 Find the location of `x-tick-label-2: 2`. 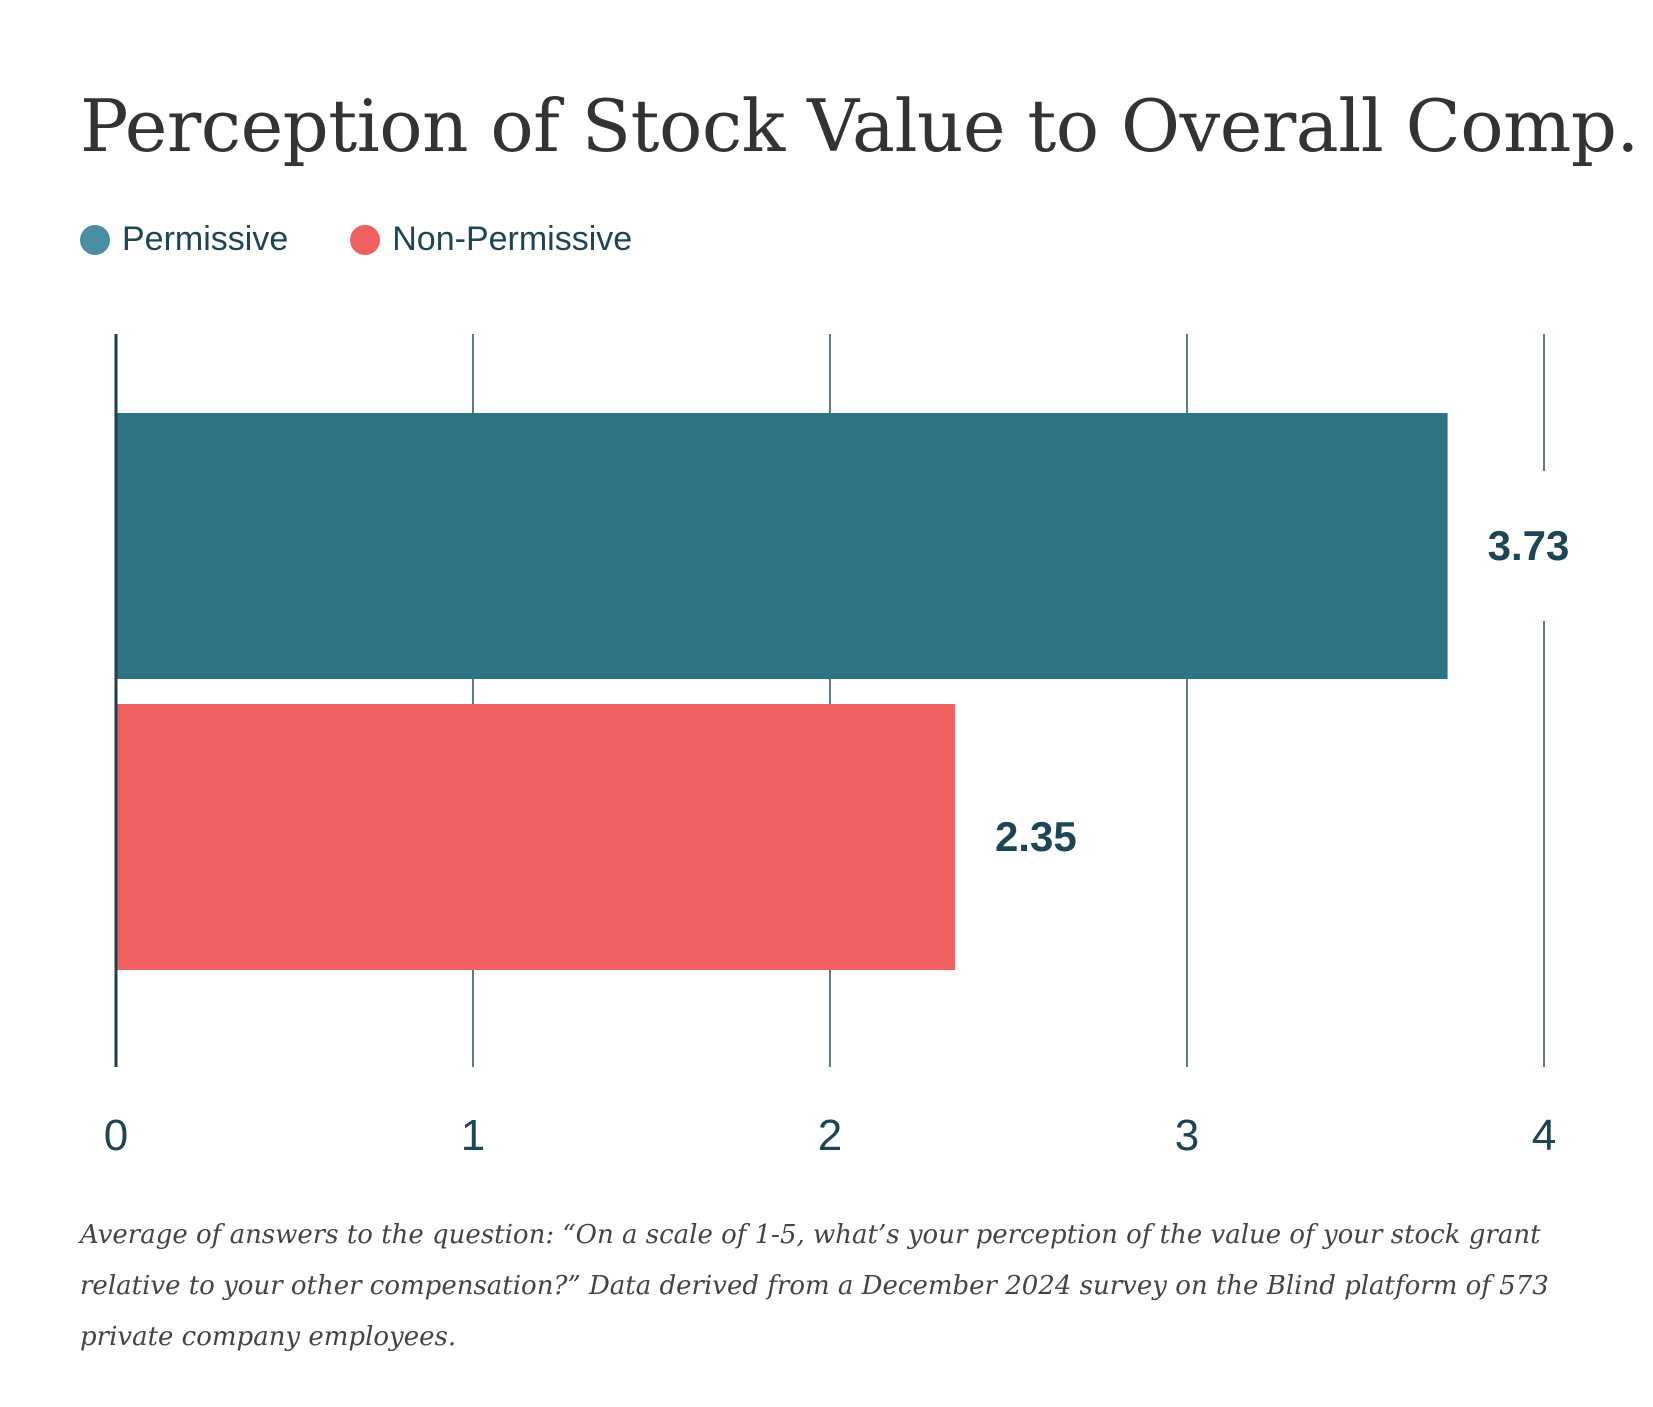

x-tick-label-2: 2 is located at coordinates (830, 1135).